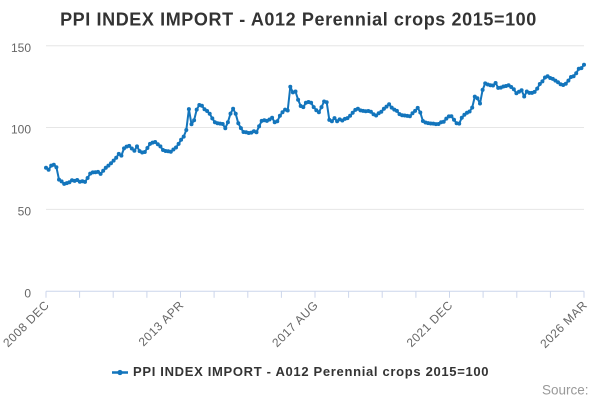 The height and width of the screenshot is (400, 600). Describe the element at coordinates (25, 212) in the screenshot. I see `svg-text: 50` at that location.